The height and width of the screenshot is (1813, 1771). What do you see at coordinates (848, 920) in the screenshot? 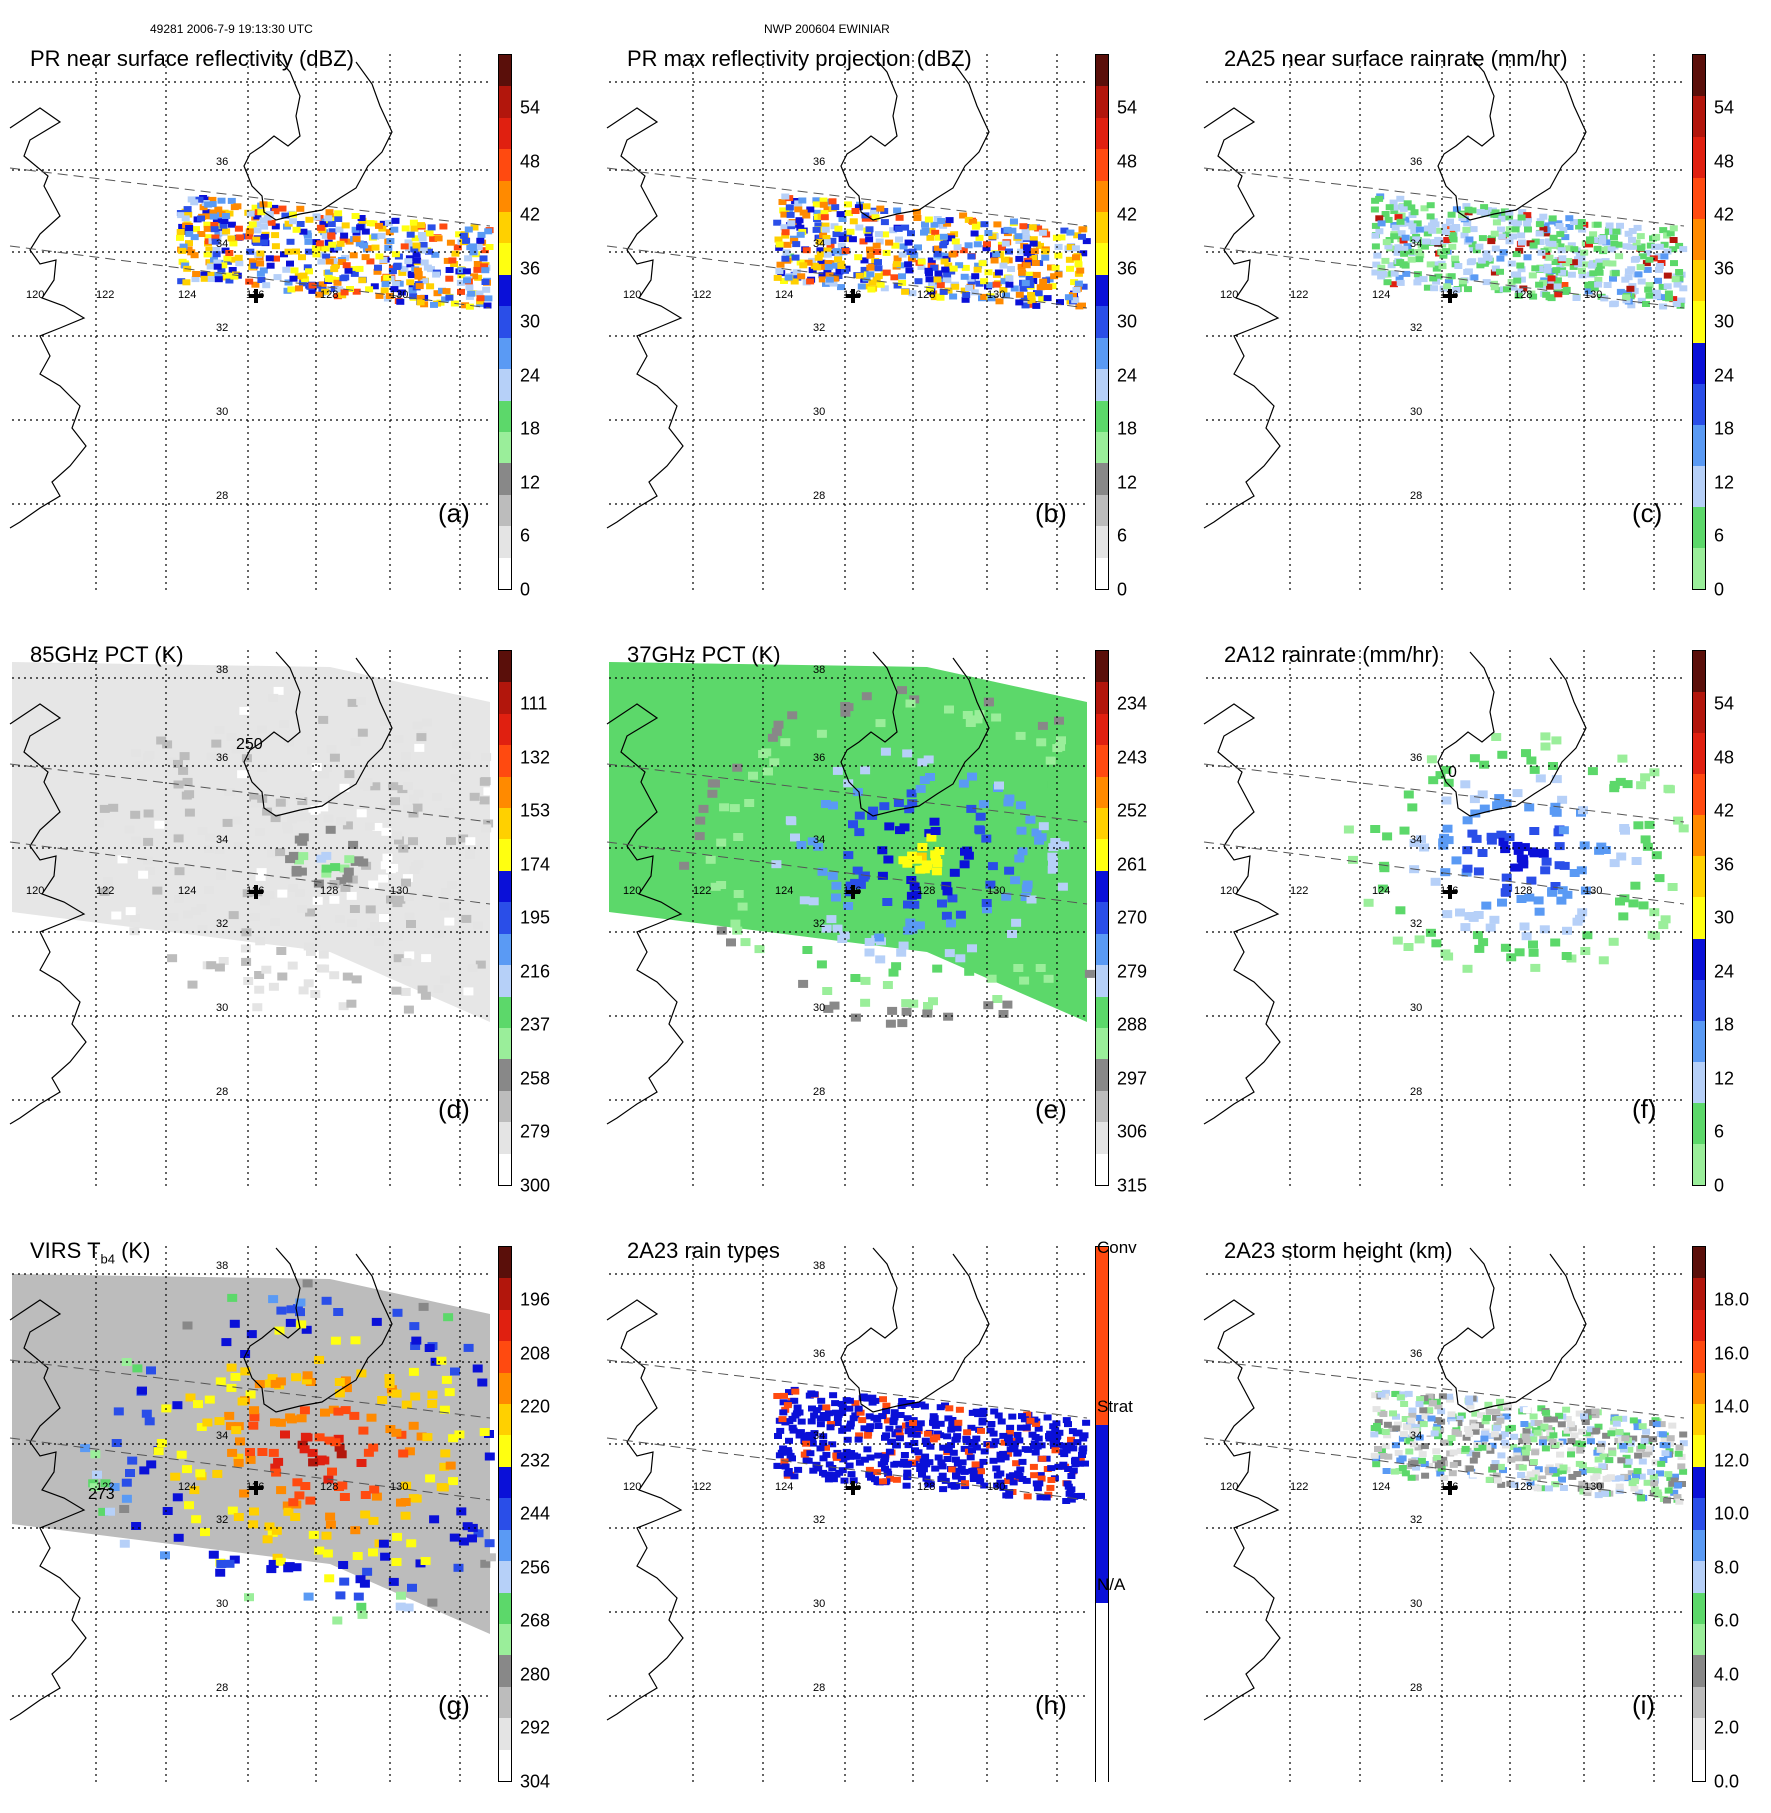
I see `graticule` at bounding box center [848, 920].